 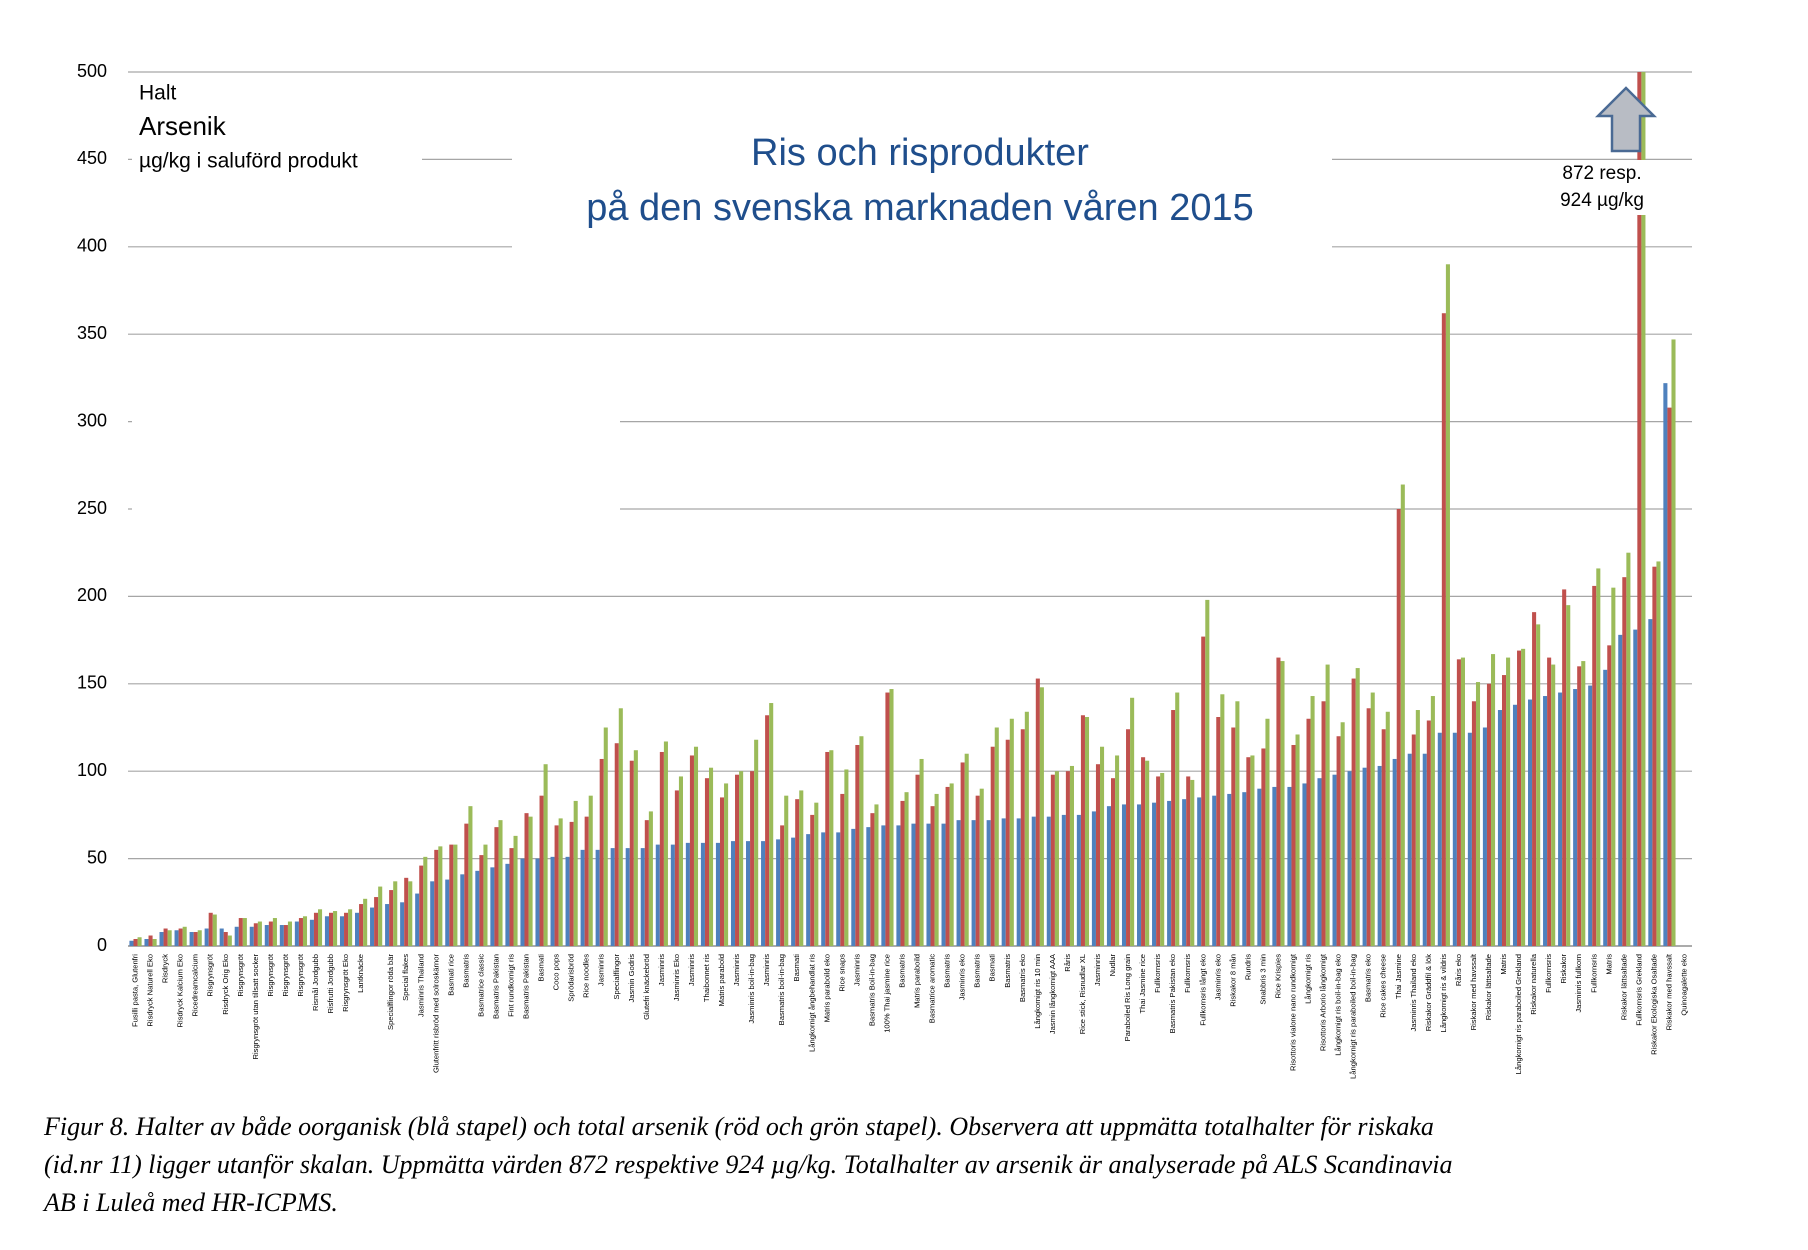 What do you see at coordinates (1262, 979) in the screenshot?
I see `x-tick-label: Snabbris 3 min` at bounding box center [1262, 979].